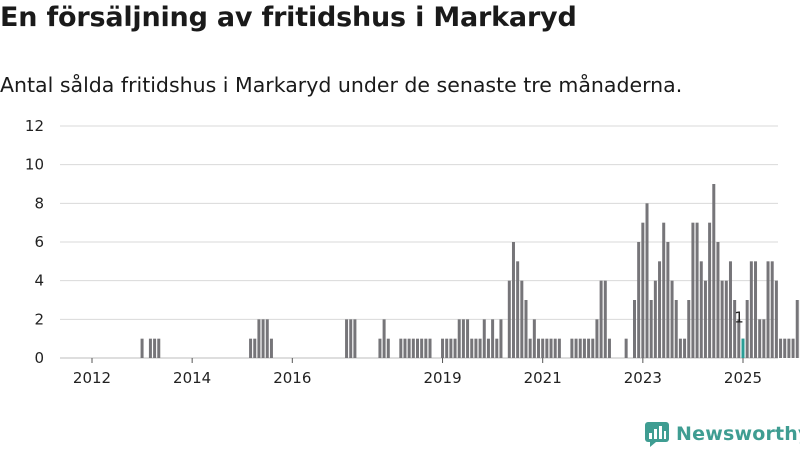 This screenshot has width=800, height=450. I want to click on y-tick-label: 10, so click(34, 165).